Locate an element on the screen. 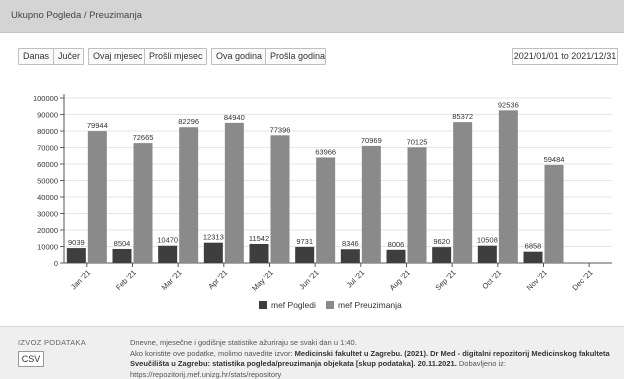 The image size is (624, 379). this-year-button: Ova godina is located at coordinates (238, 56).